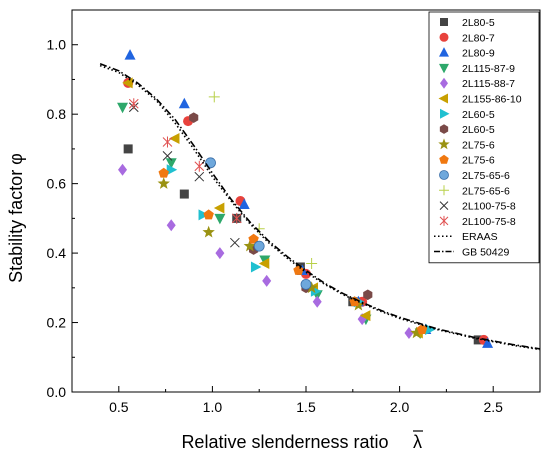  I want to click on legend-item: 2L80-9, so click(467, 53).